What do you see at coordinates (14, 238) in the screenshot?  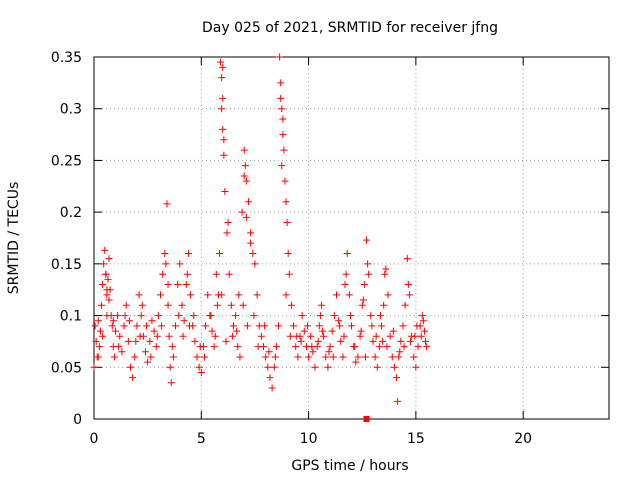 I see `y-axis-title: SRMTID / TECUs` at bounding box center [14, 238].